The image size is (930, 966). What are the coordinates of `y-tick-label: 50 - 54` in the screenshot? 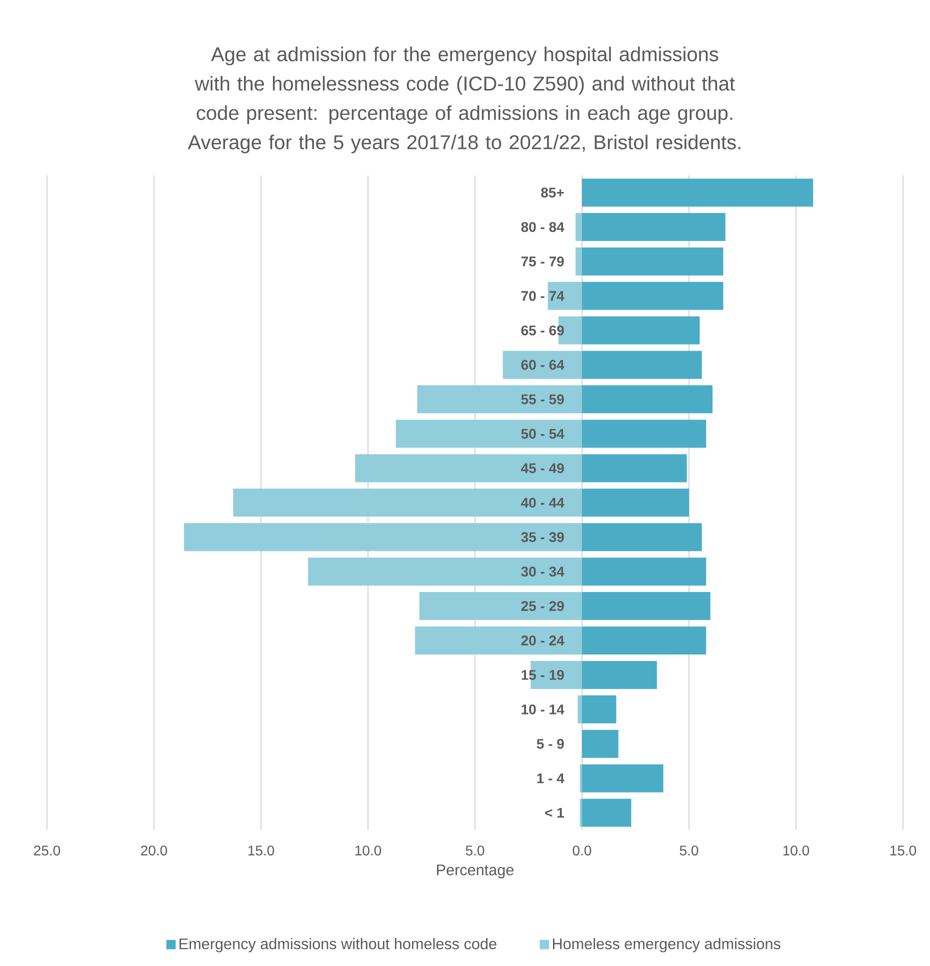 It's located at (542, 433).